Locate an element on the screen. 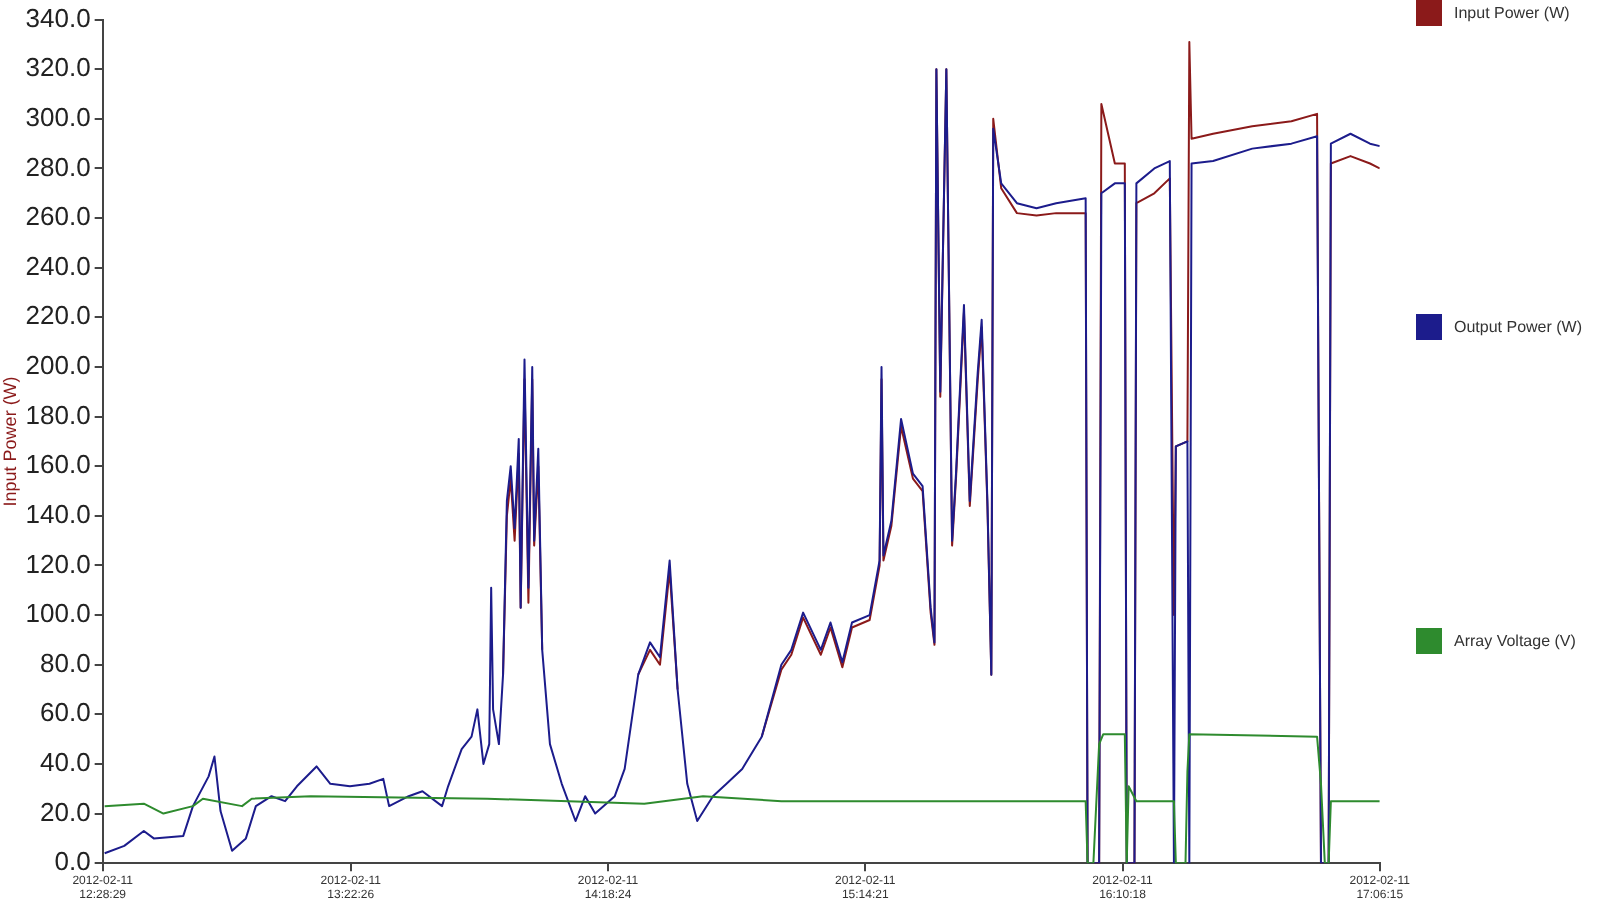 This screenshot has width=1600, height=904. y-tick-label: 260.0 is located at coordinates (58, 216).